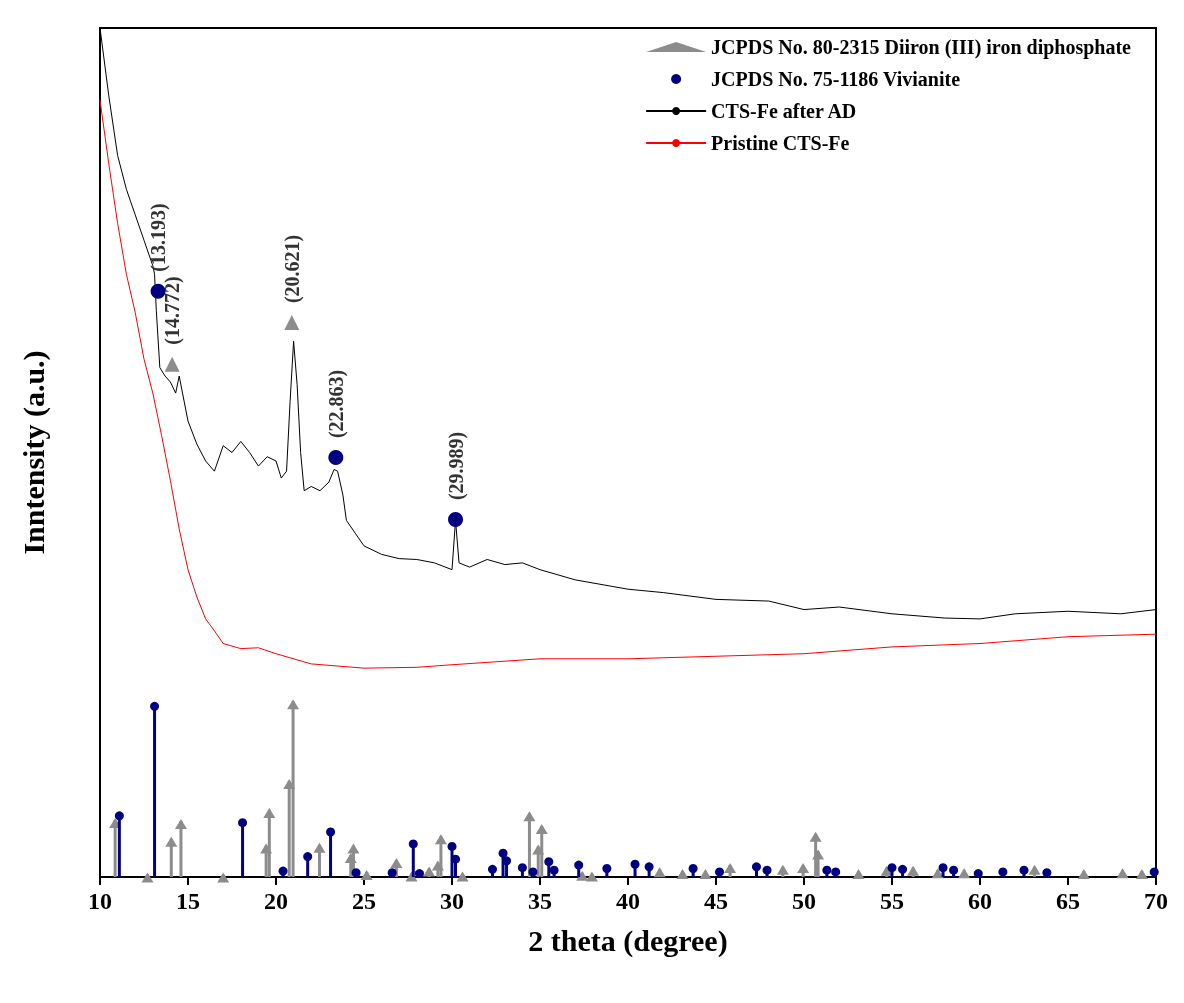  Describe the element at coordinates (33, 452) in the screenshot. I see `y-axis-title: Inntensity (a.u.)` at that location.